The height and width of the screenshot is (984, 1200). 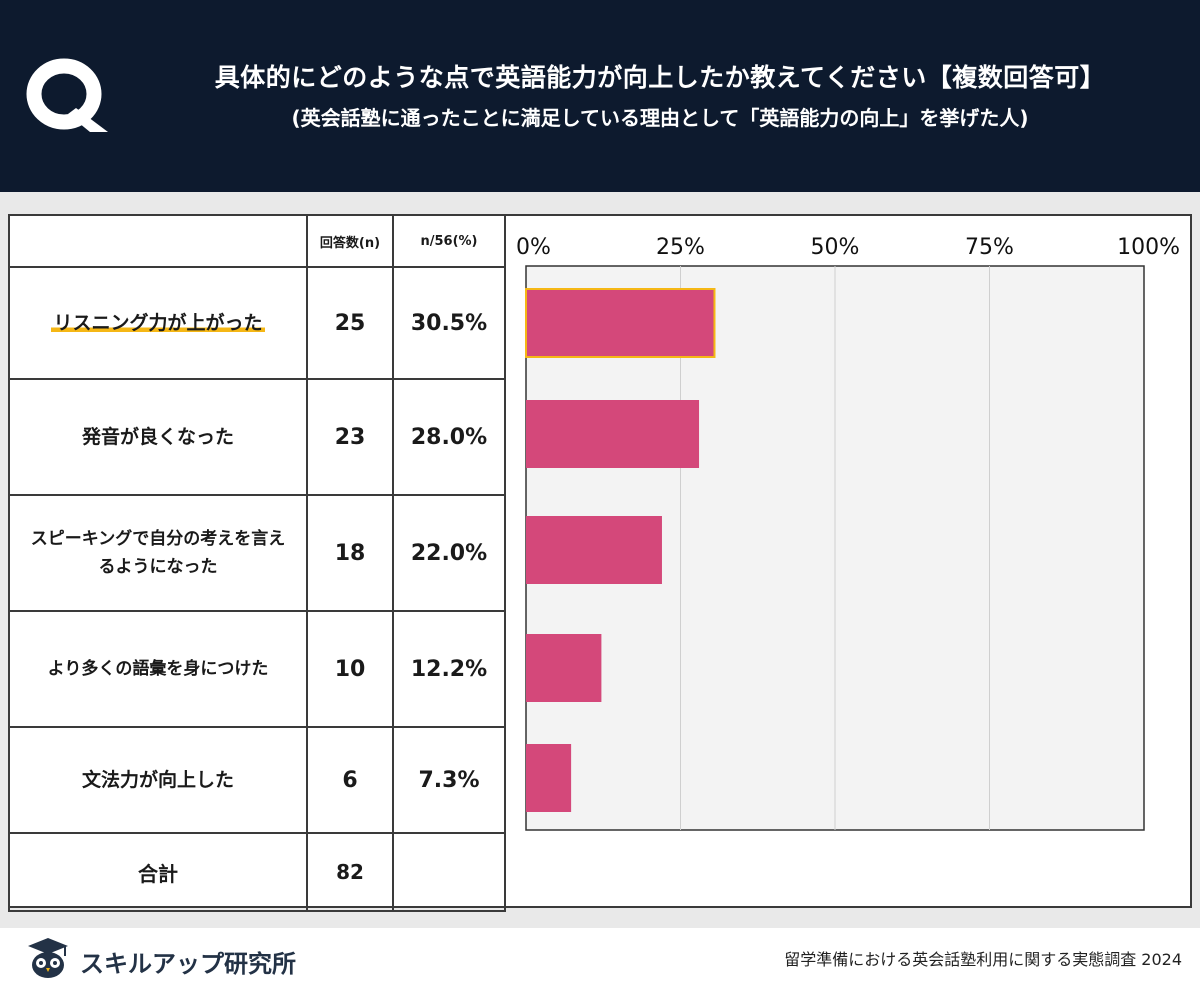 What do you see at coordinates (158, 669) in the screenshot?
I see `item-label: より多くの語彙を身につけた` at bounding box center [158, 669].